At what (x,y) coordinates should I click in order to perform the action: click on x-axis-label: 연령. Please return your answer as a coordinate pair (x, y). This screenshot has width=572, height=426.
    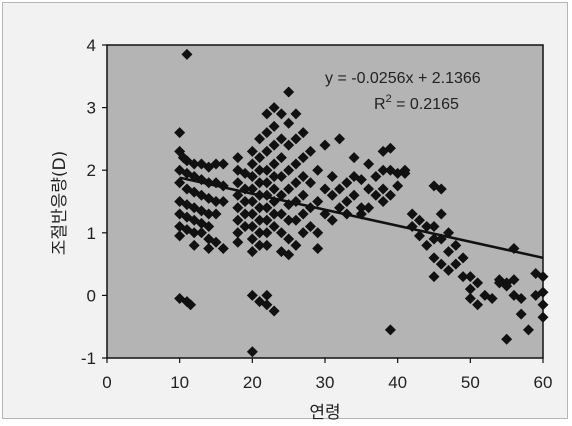
    Looking at the image, I should click on (324, 413).